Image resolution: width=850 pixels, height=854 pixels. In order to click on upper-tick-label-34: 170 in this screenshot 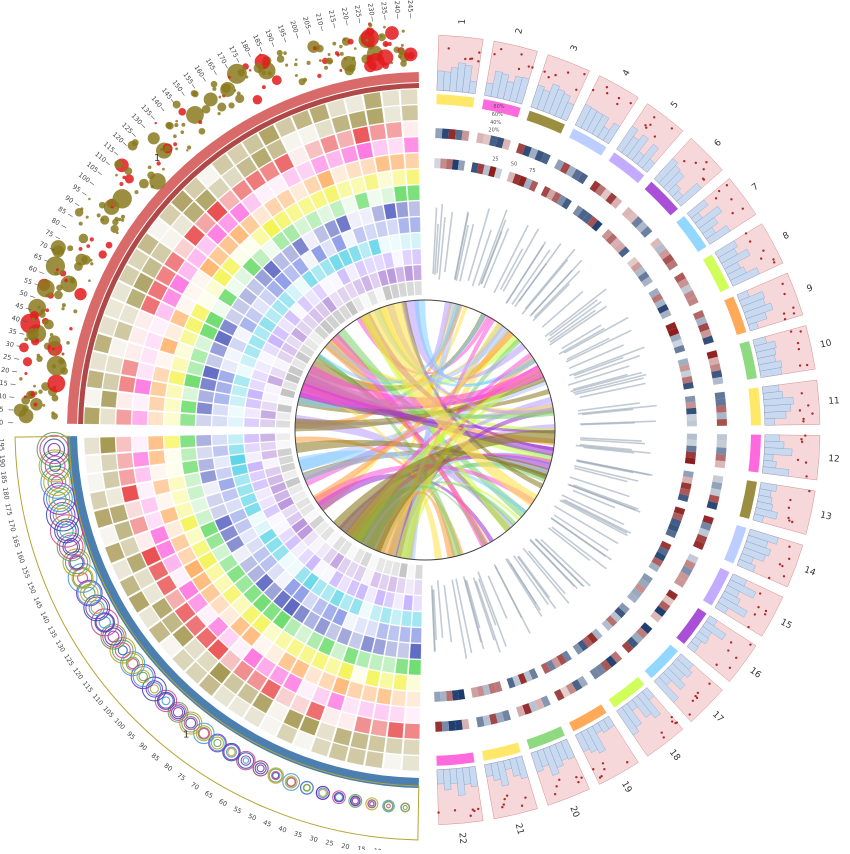, I will do `click(221, 57)`.